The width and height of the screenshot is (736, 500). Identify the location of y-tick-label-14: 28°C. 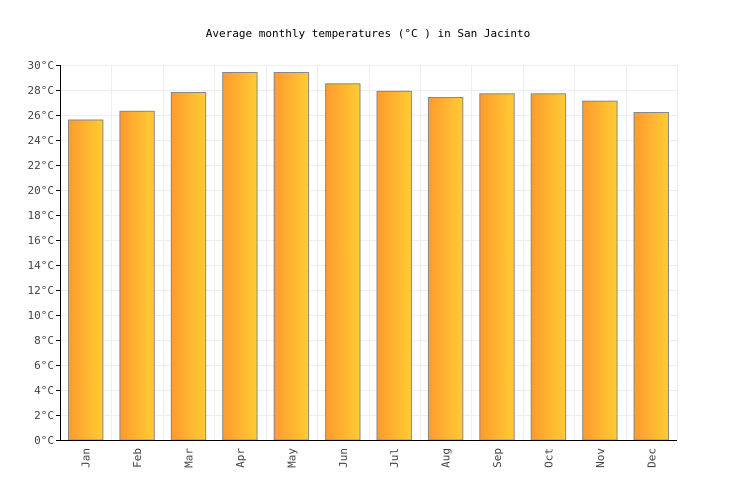
(41, 90).